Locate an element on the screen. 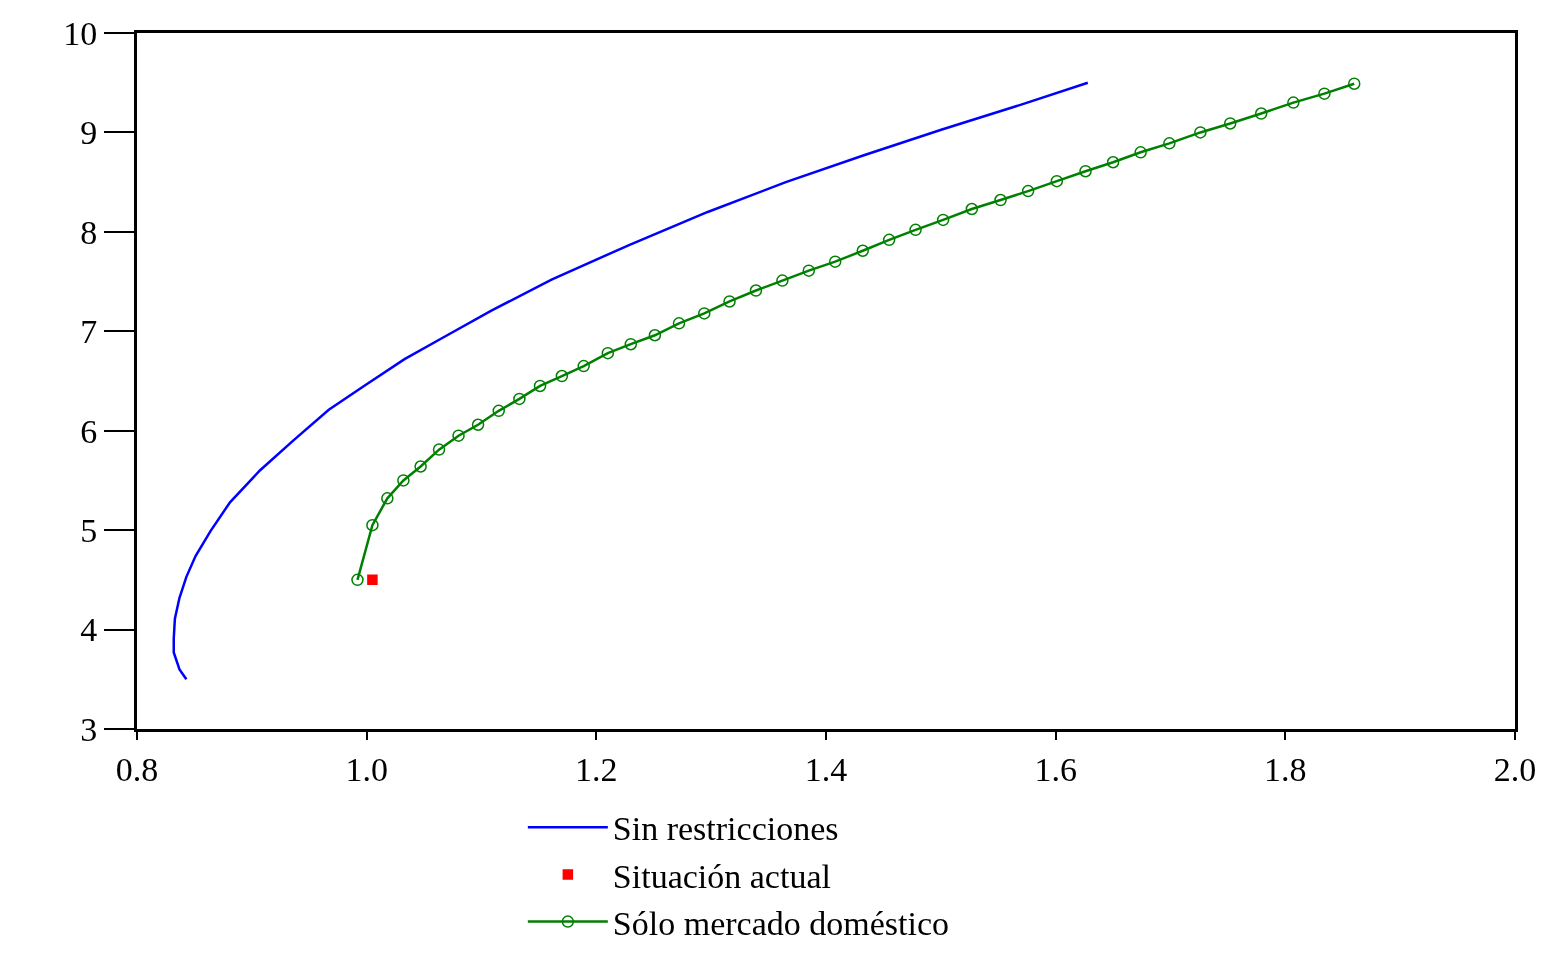 The height and width of the screenshot is (963, 1548). x-tick-label: 1.4 is located at coordinates (826, 769).